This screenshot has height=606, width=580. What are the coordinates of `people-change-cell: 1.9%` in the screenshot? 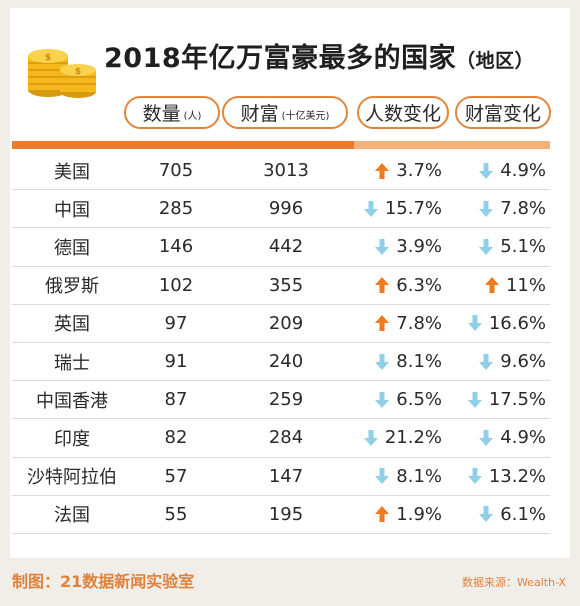 It's located at (400, 514).